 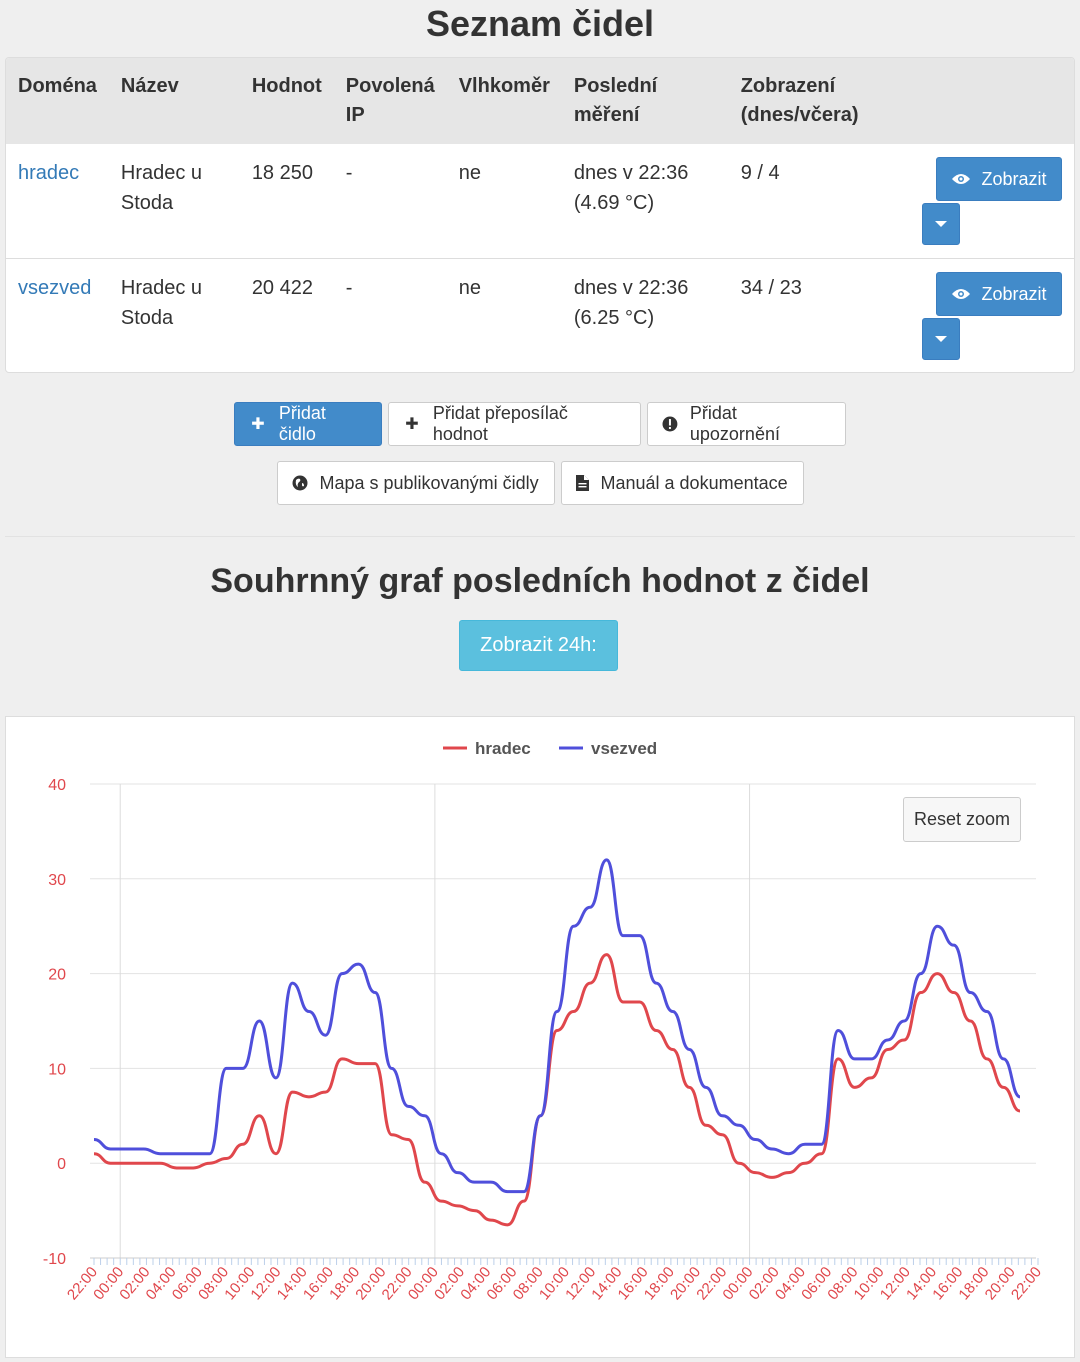 What do you see at coordinates (614, 318) in the screenshot?
I see `last-measure-temp: (6.25 °C)` at bounding box center [614, 318].